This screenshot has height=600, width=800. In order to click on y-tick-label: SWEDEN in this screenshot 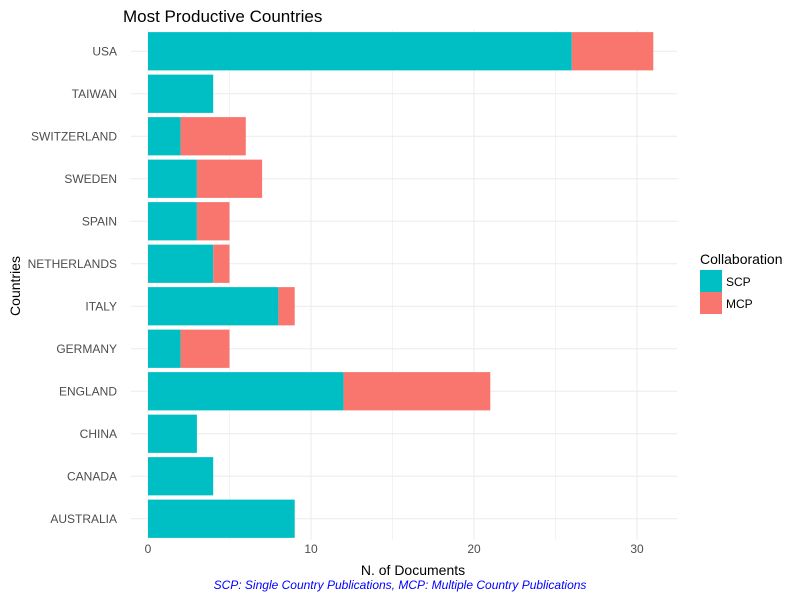, I will do `click(90, 179)`.